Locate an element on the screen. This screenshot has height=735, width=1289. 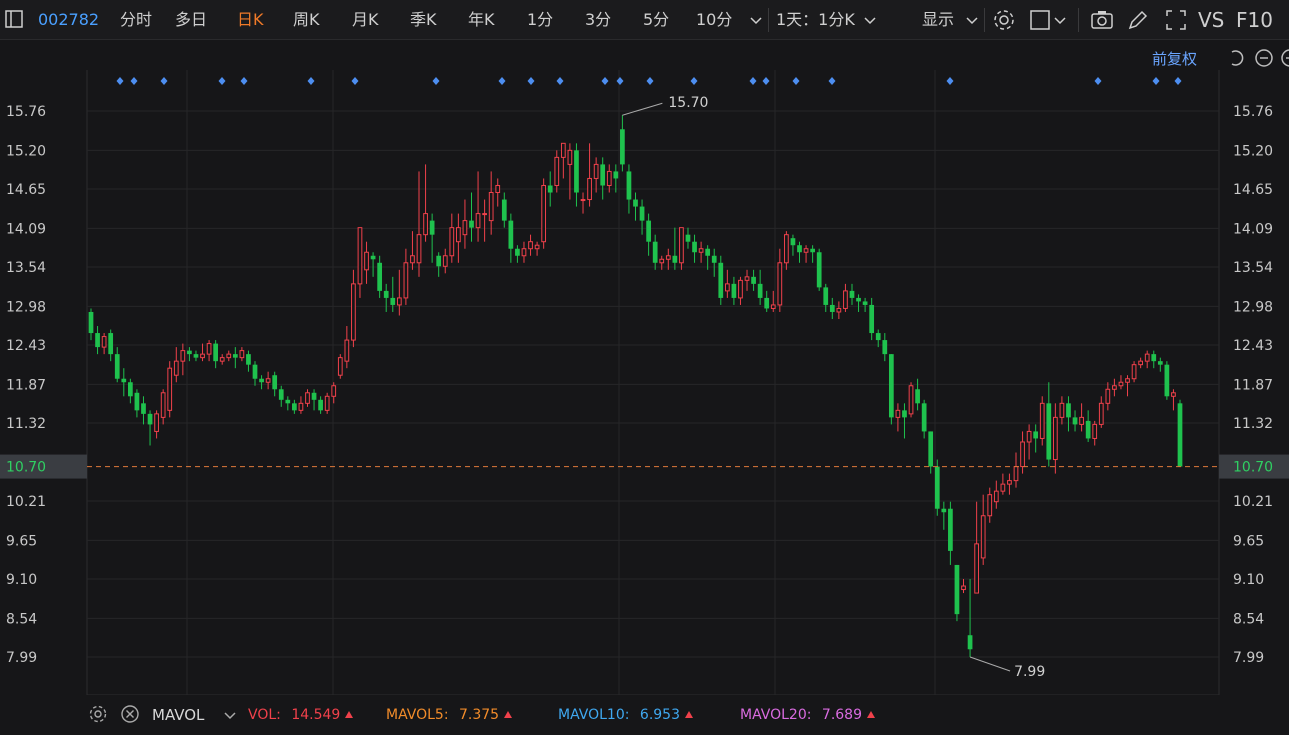
y-tick-label-right: 10.70 is located at coordinates (1253, 468).